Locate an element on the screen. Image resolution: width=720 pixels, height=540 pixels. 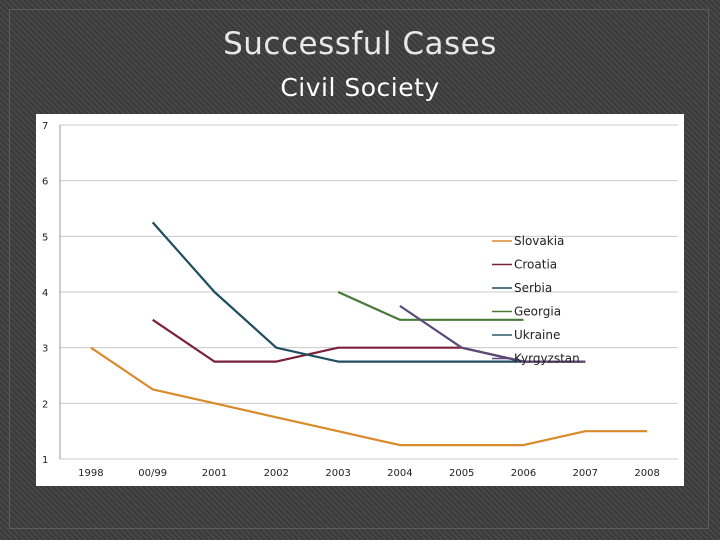
legend-label-ukraine: Ukraine is located at coordinates (537, 335).